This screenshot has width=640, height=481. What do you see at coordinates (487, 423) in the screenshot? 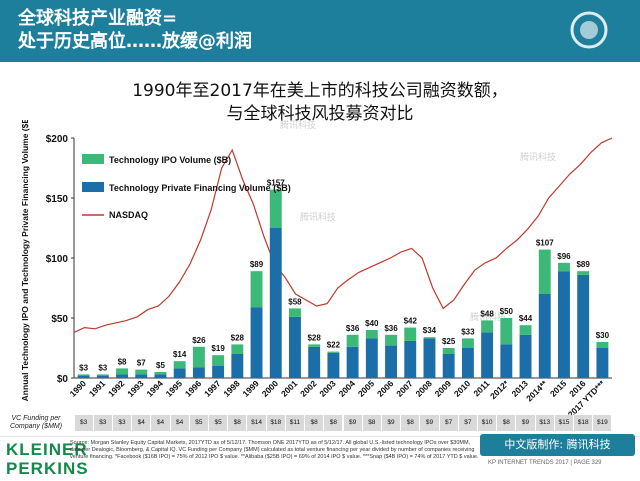
I see `vc-funding-cell: $10` at bounding box center [487, 423].